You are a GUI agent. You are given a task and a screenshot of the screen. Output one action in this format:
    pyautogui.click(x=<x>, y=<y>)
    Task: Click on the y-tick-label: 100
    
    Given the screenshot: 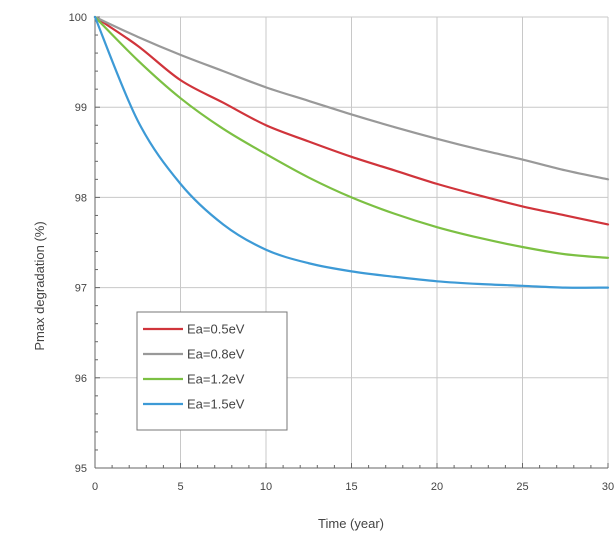 What is the action you would take?
    pyautogui.click(x=78, y=18)
    